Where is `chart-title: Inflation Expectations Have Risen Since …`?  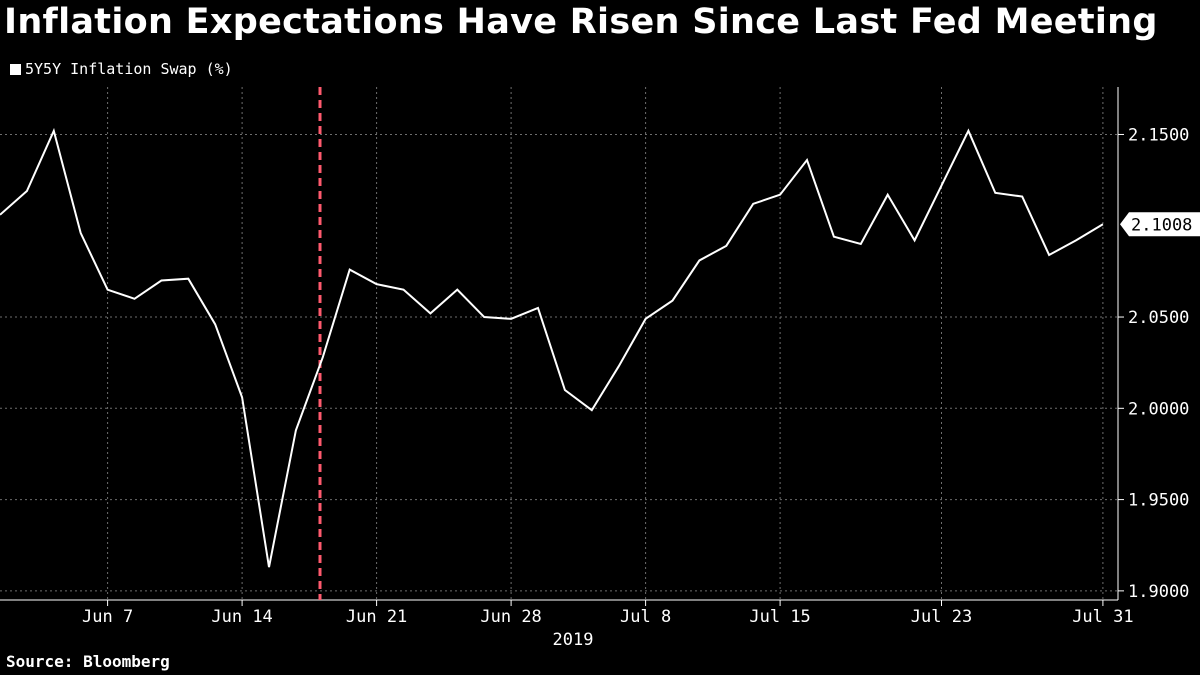 chart-title: Inflation Expectations Have Risen Since … is located at coordinates (581, 22).